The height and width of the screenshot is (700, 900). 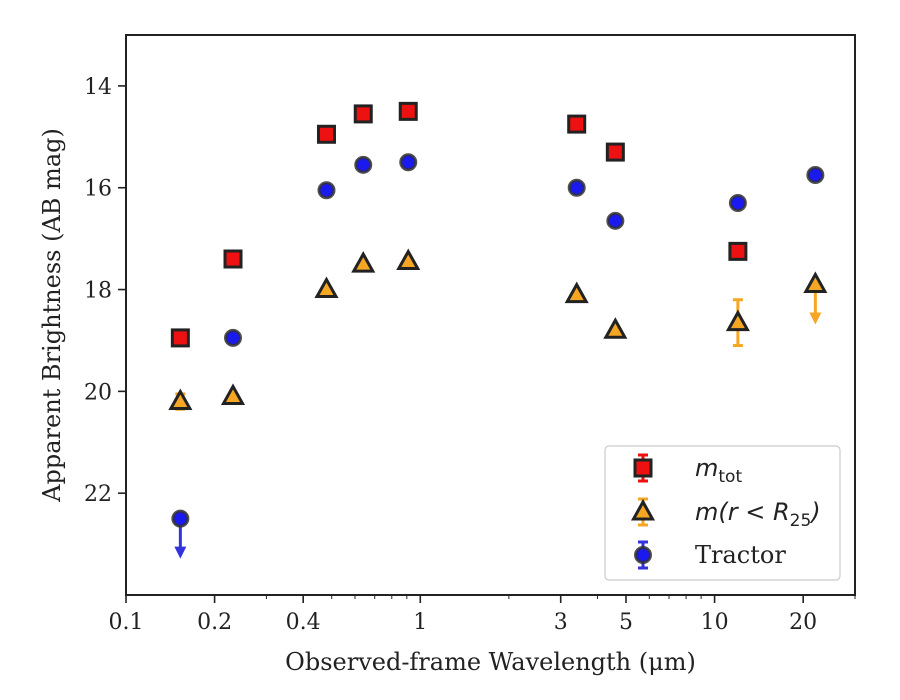 What do you see at coordinates (490, 662) in the screenshot?
I see `x-axis-label: Observed-frame Wavelength (μm)` at bounding box center [490, 662].